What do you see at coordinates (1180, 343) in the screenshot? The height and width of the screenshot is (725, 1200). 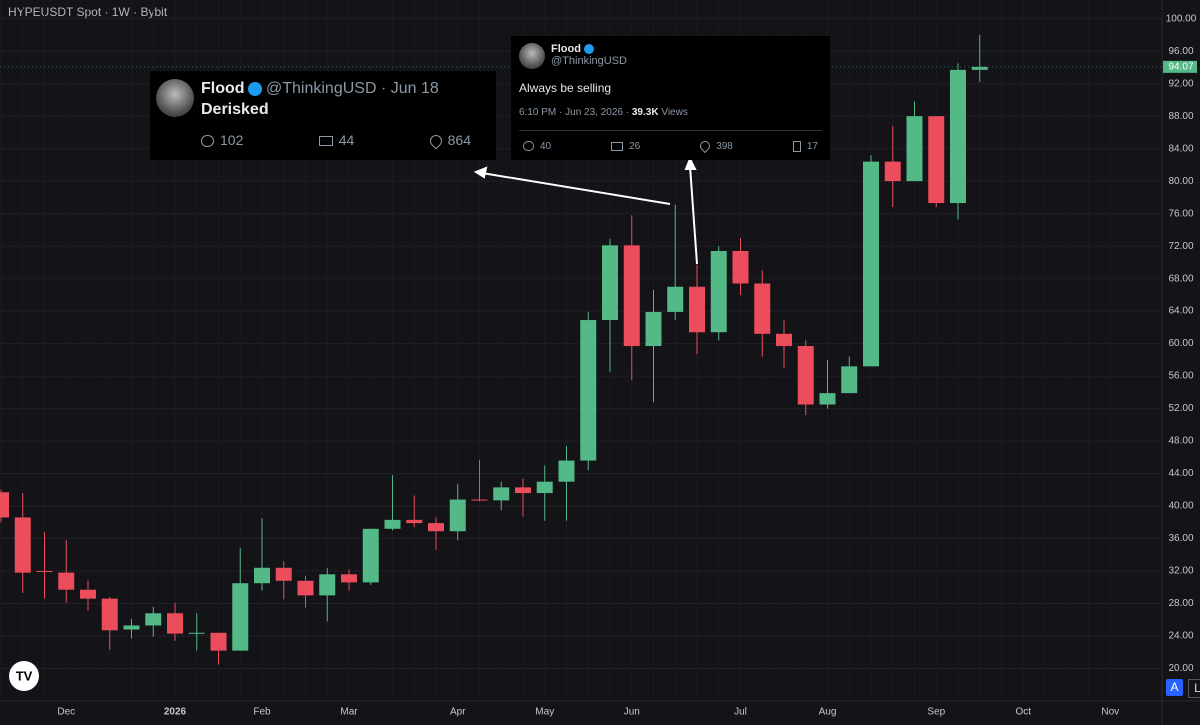 I see `y-tick-label: 60.00` at bounding box center [1180, 343].